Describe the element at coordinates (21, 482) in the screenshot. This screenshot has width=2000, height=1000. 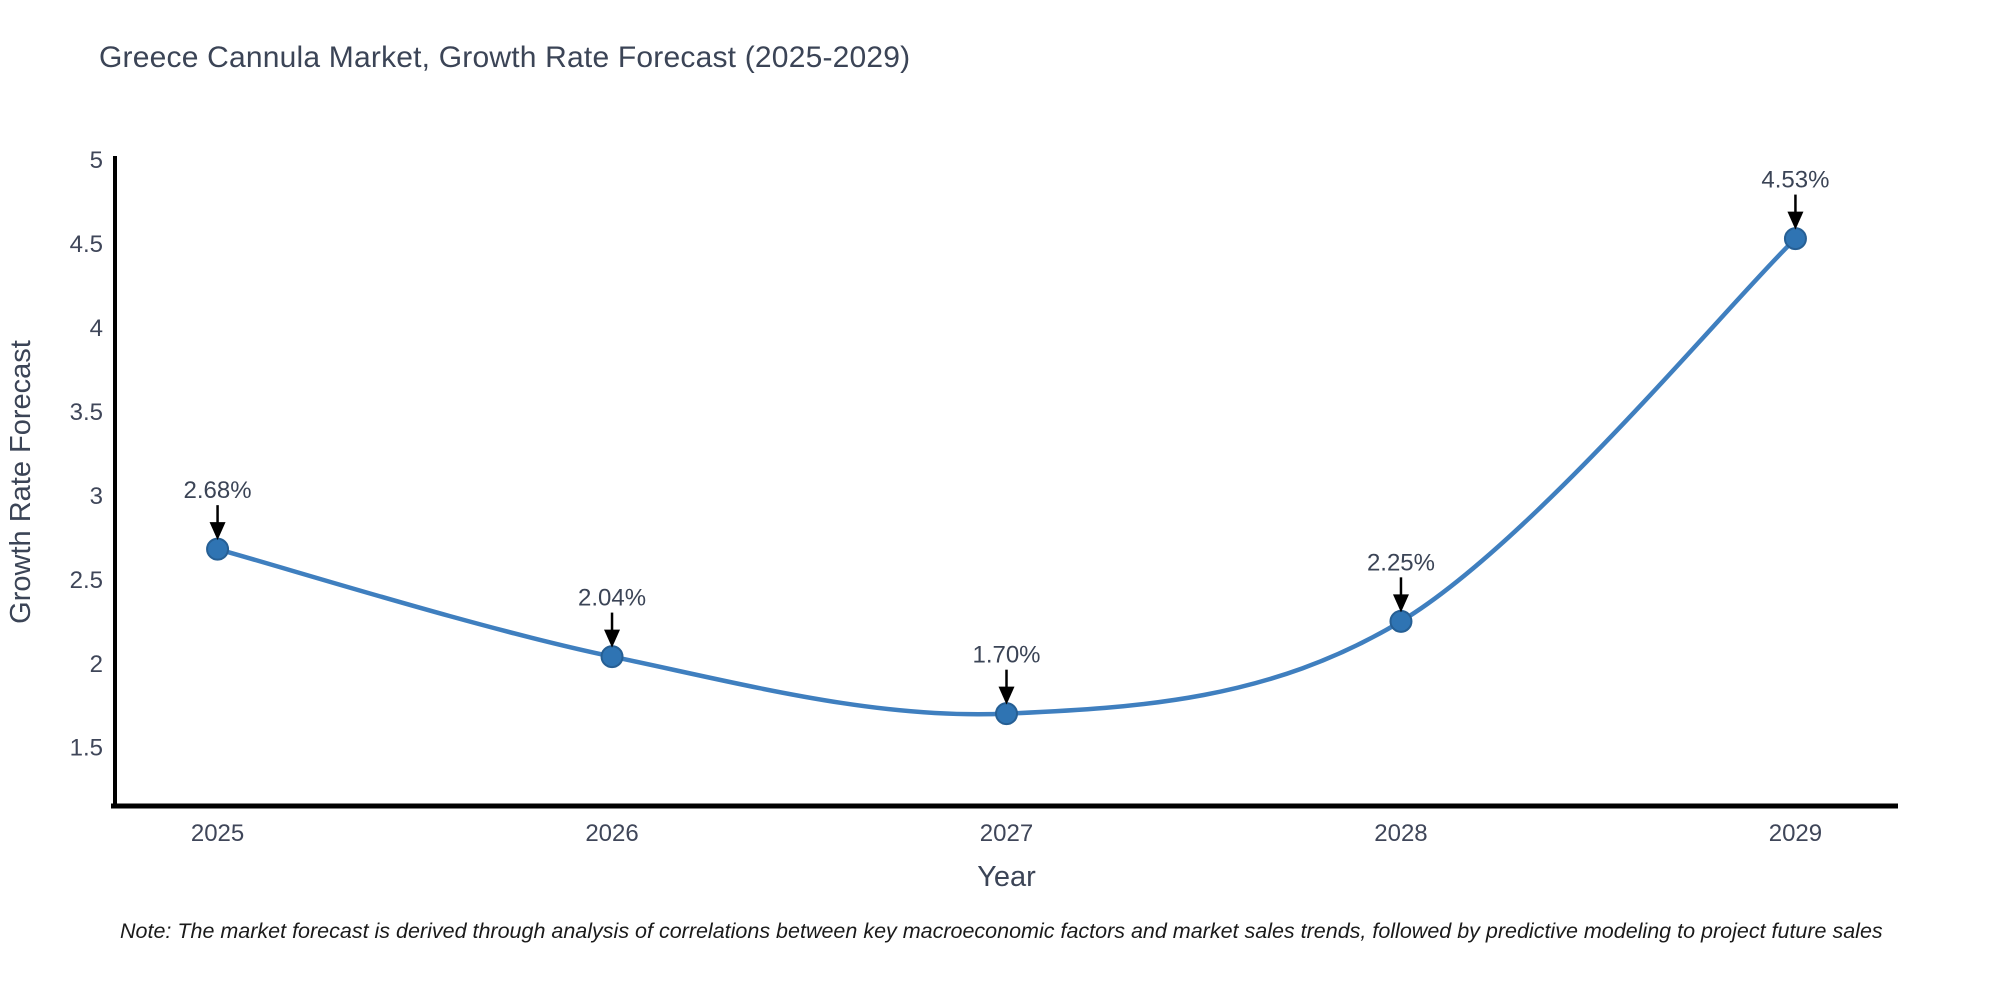
I see `y-axis-title: Growth Rate Forecast` at that location.